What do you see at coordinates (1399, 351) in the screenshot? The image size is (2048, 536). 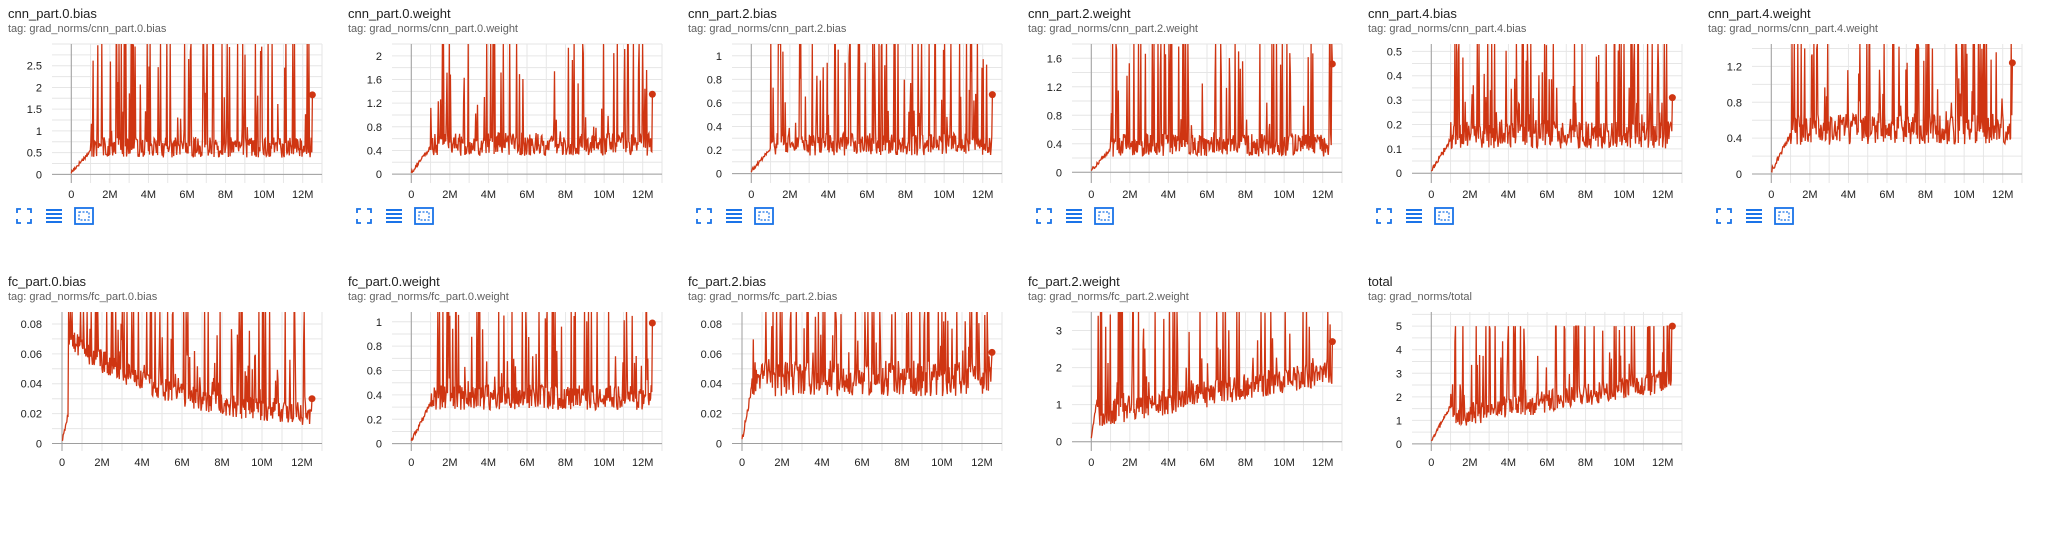 I see `y-tick-label: 4` at bounding box center [1399, 351].